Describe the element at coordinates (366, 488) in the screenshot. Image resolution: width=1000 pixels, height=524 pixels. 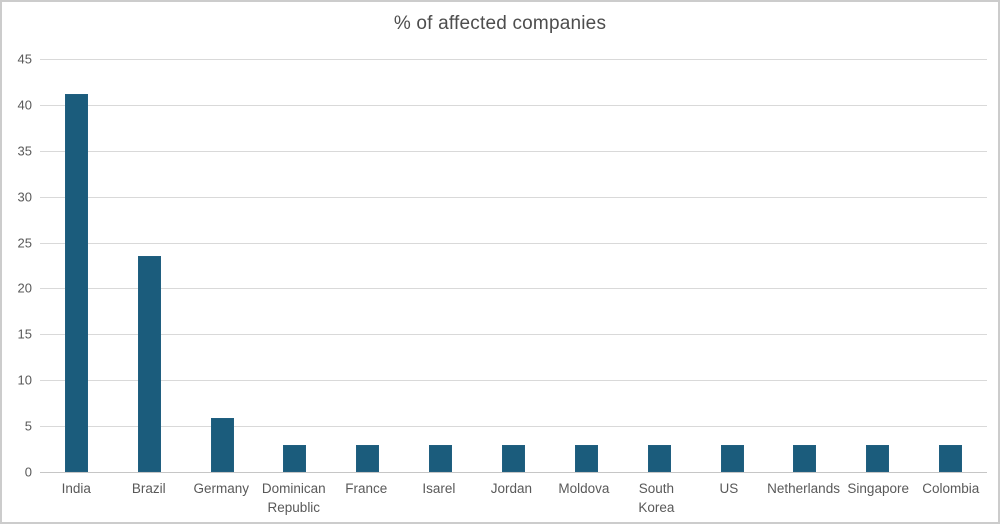
I see `x-label-france: France` at that location.